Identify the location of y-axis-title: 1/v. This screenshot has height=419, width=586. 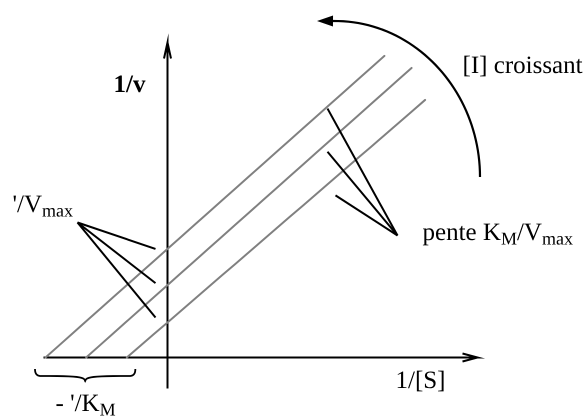
(130, 84).